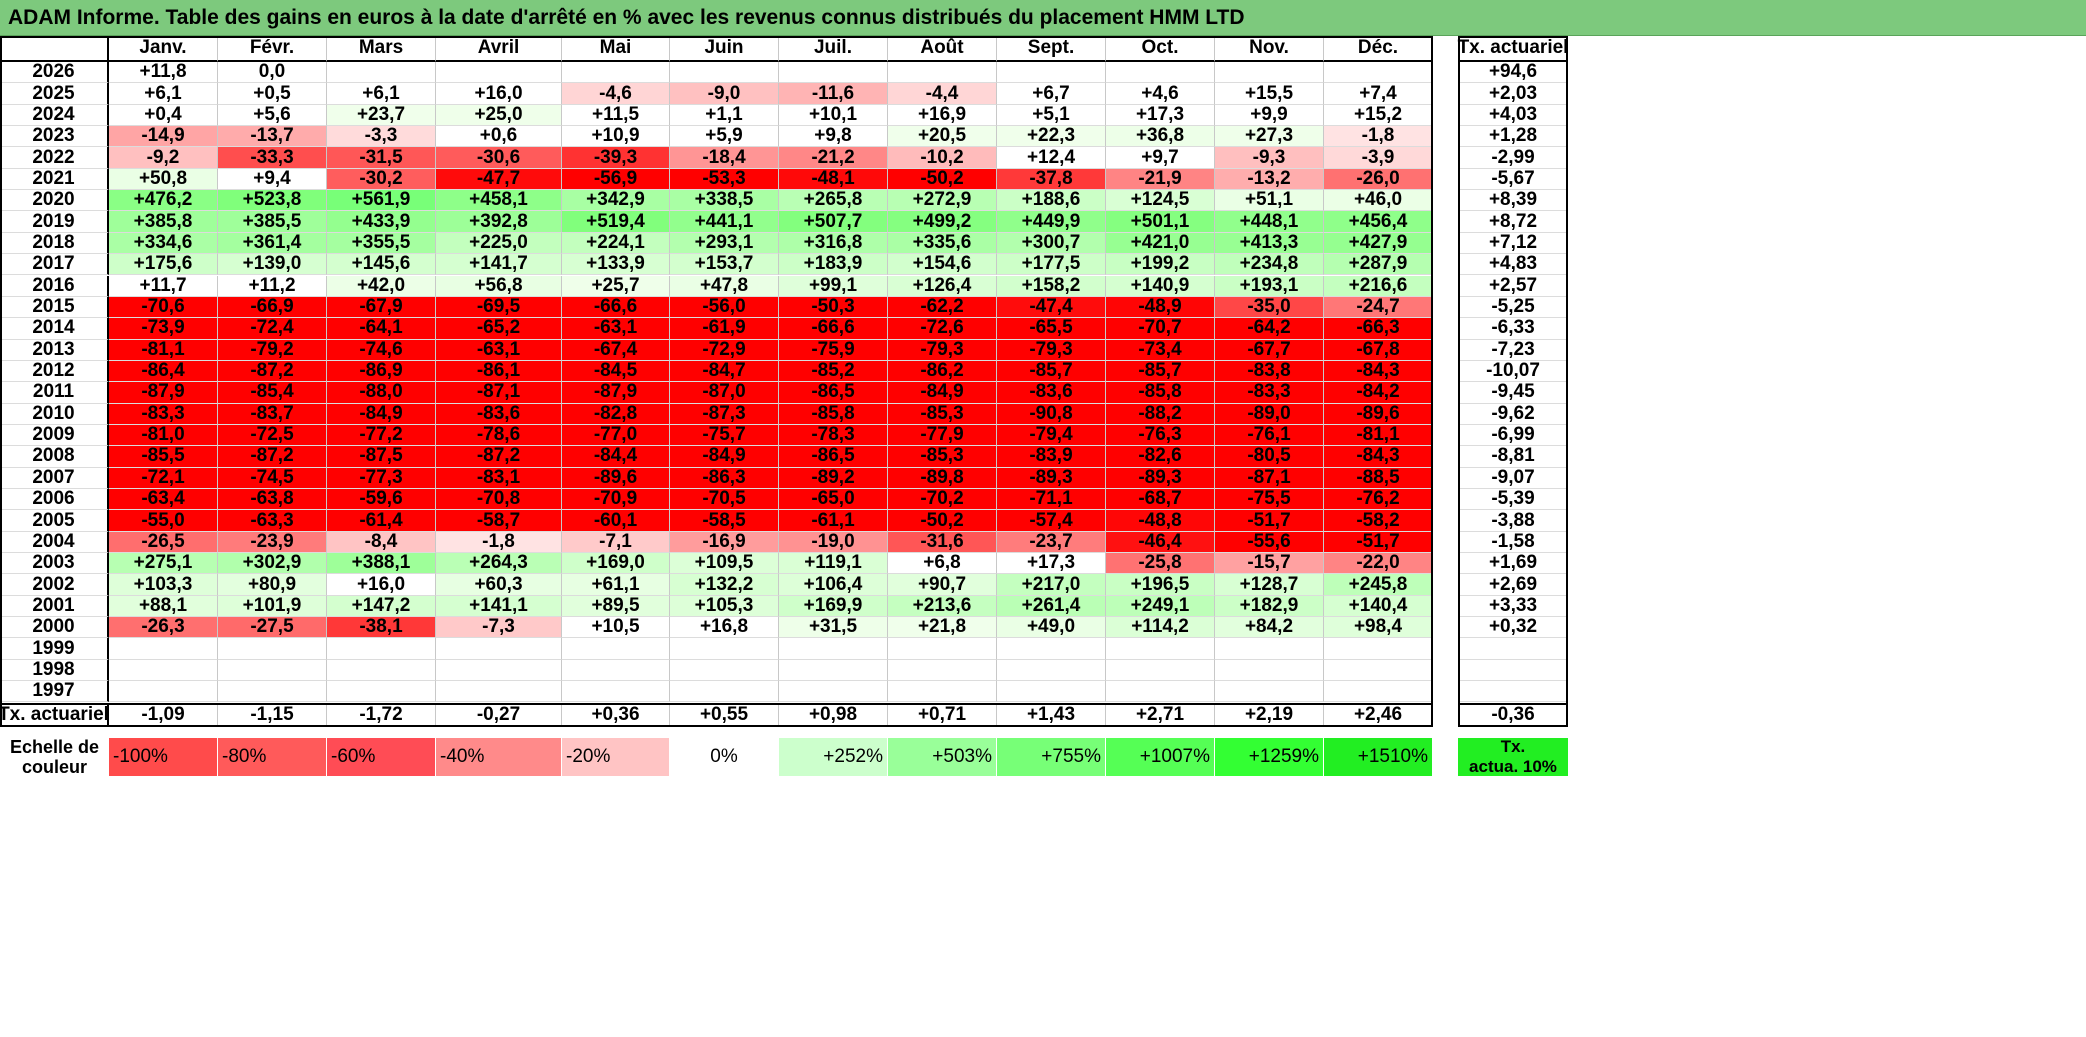  Describe the element at coordinates (616, 414) in the screenshot. I see `table-cell: -82,8` at that location.